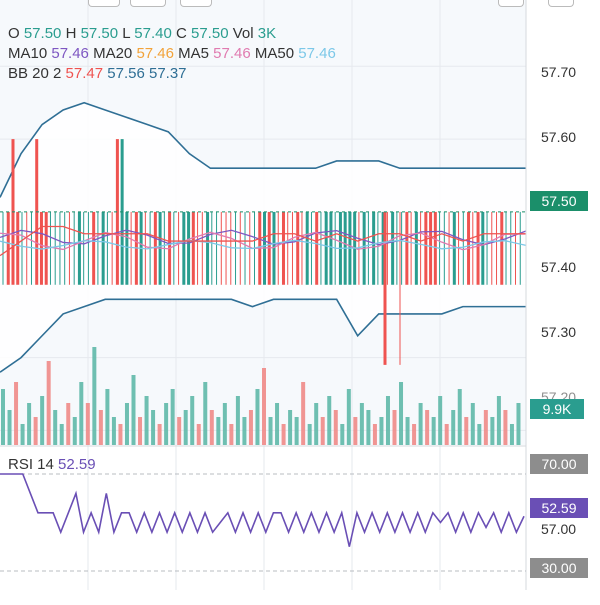  Describe the element at coordinates (263, 244) in the screenshot. I see `ma50-line` at that location.